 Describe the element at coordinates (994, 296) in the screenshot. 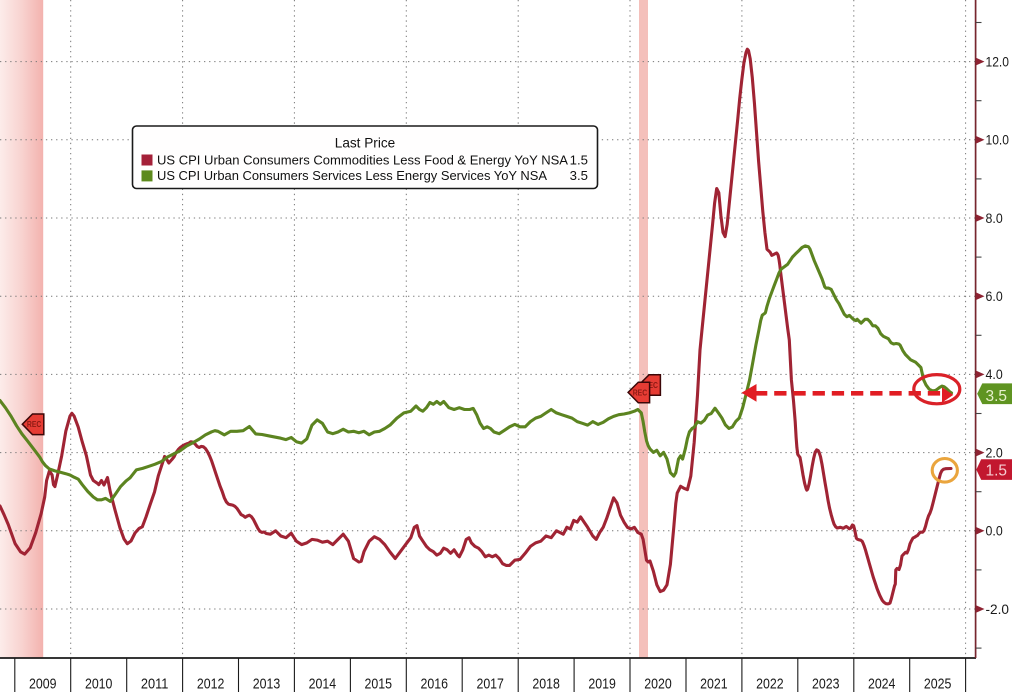

I see `svg-text: 6.0` at that location.